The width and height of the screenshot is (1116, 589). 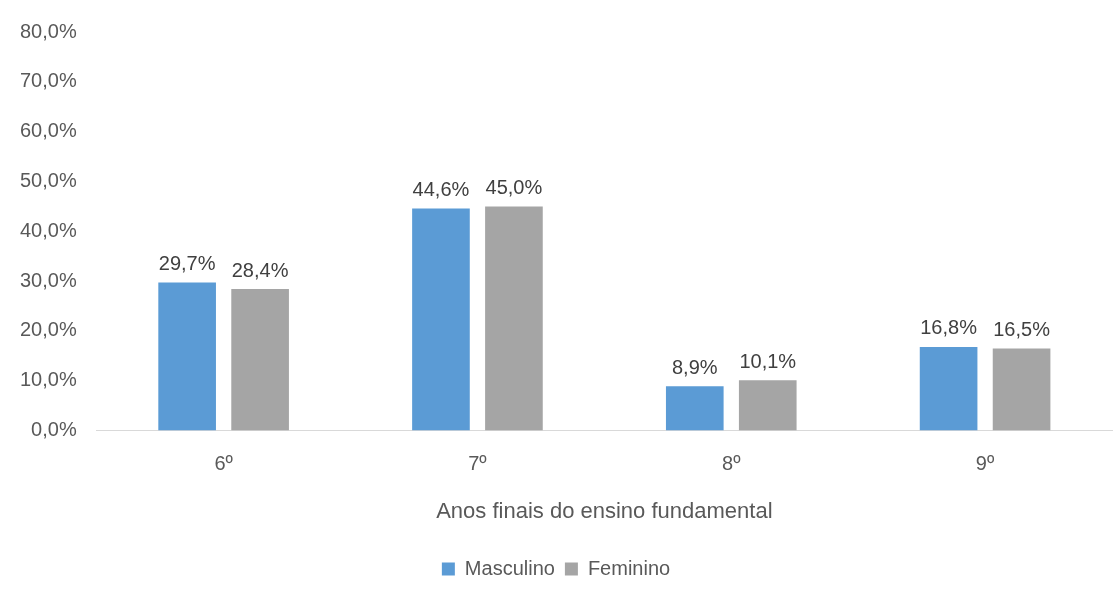 I want to click on y-tick-label: 30,0%, so click(x=48, y=279).